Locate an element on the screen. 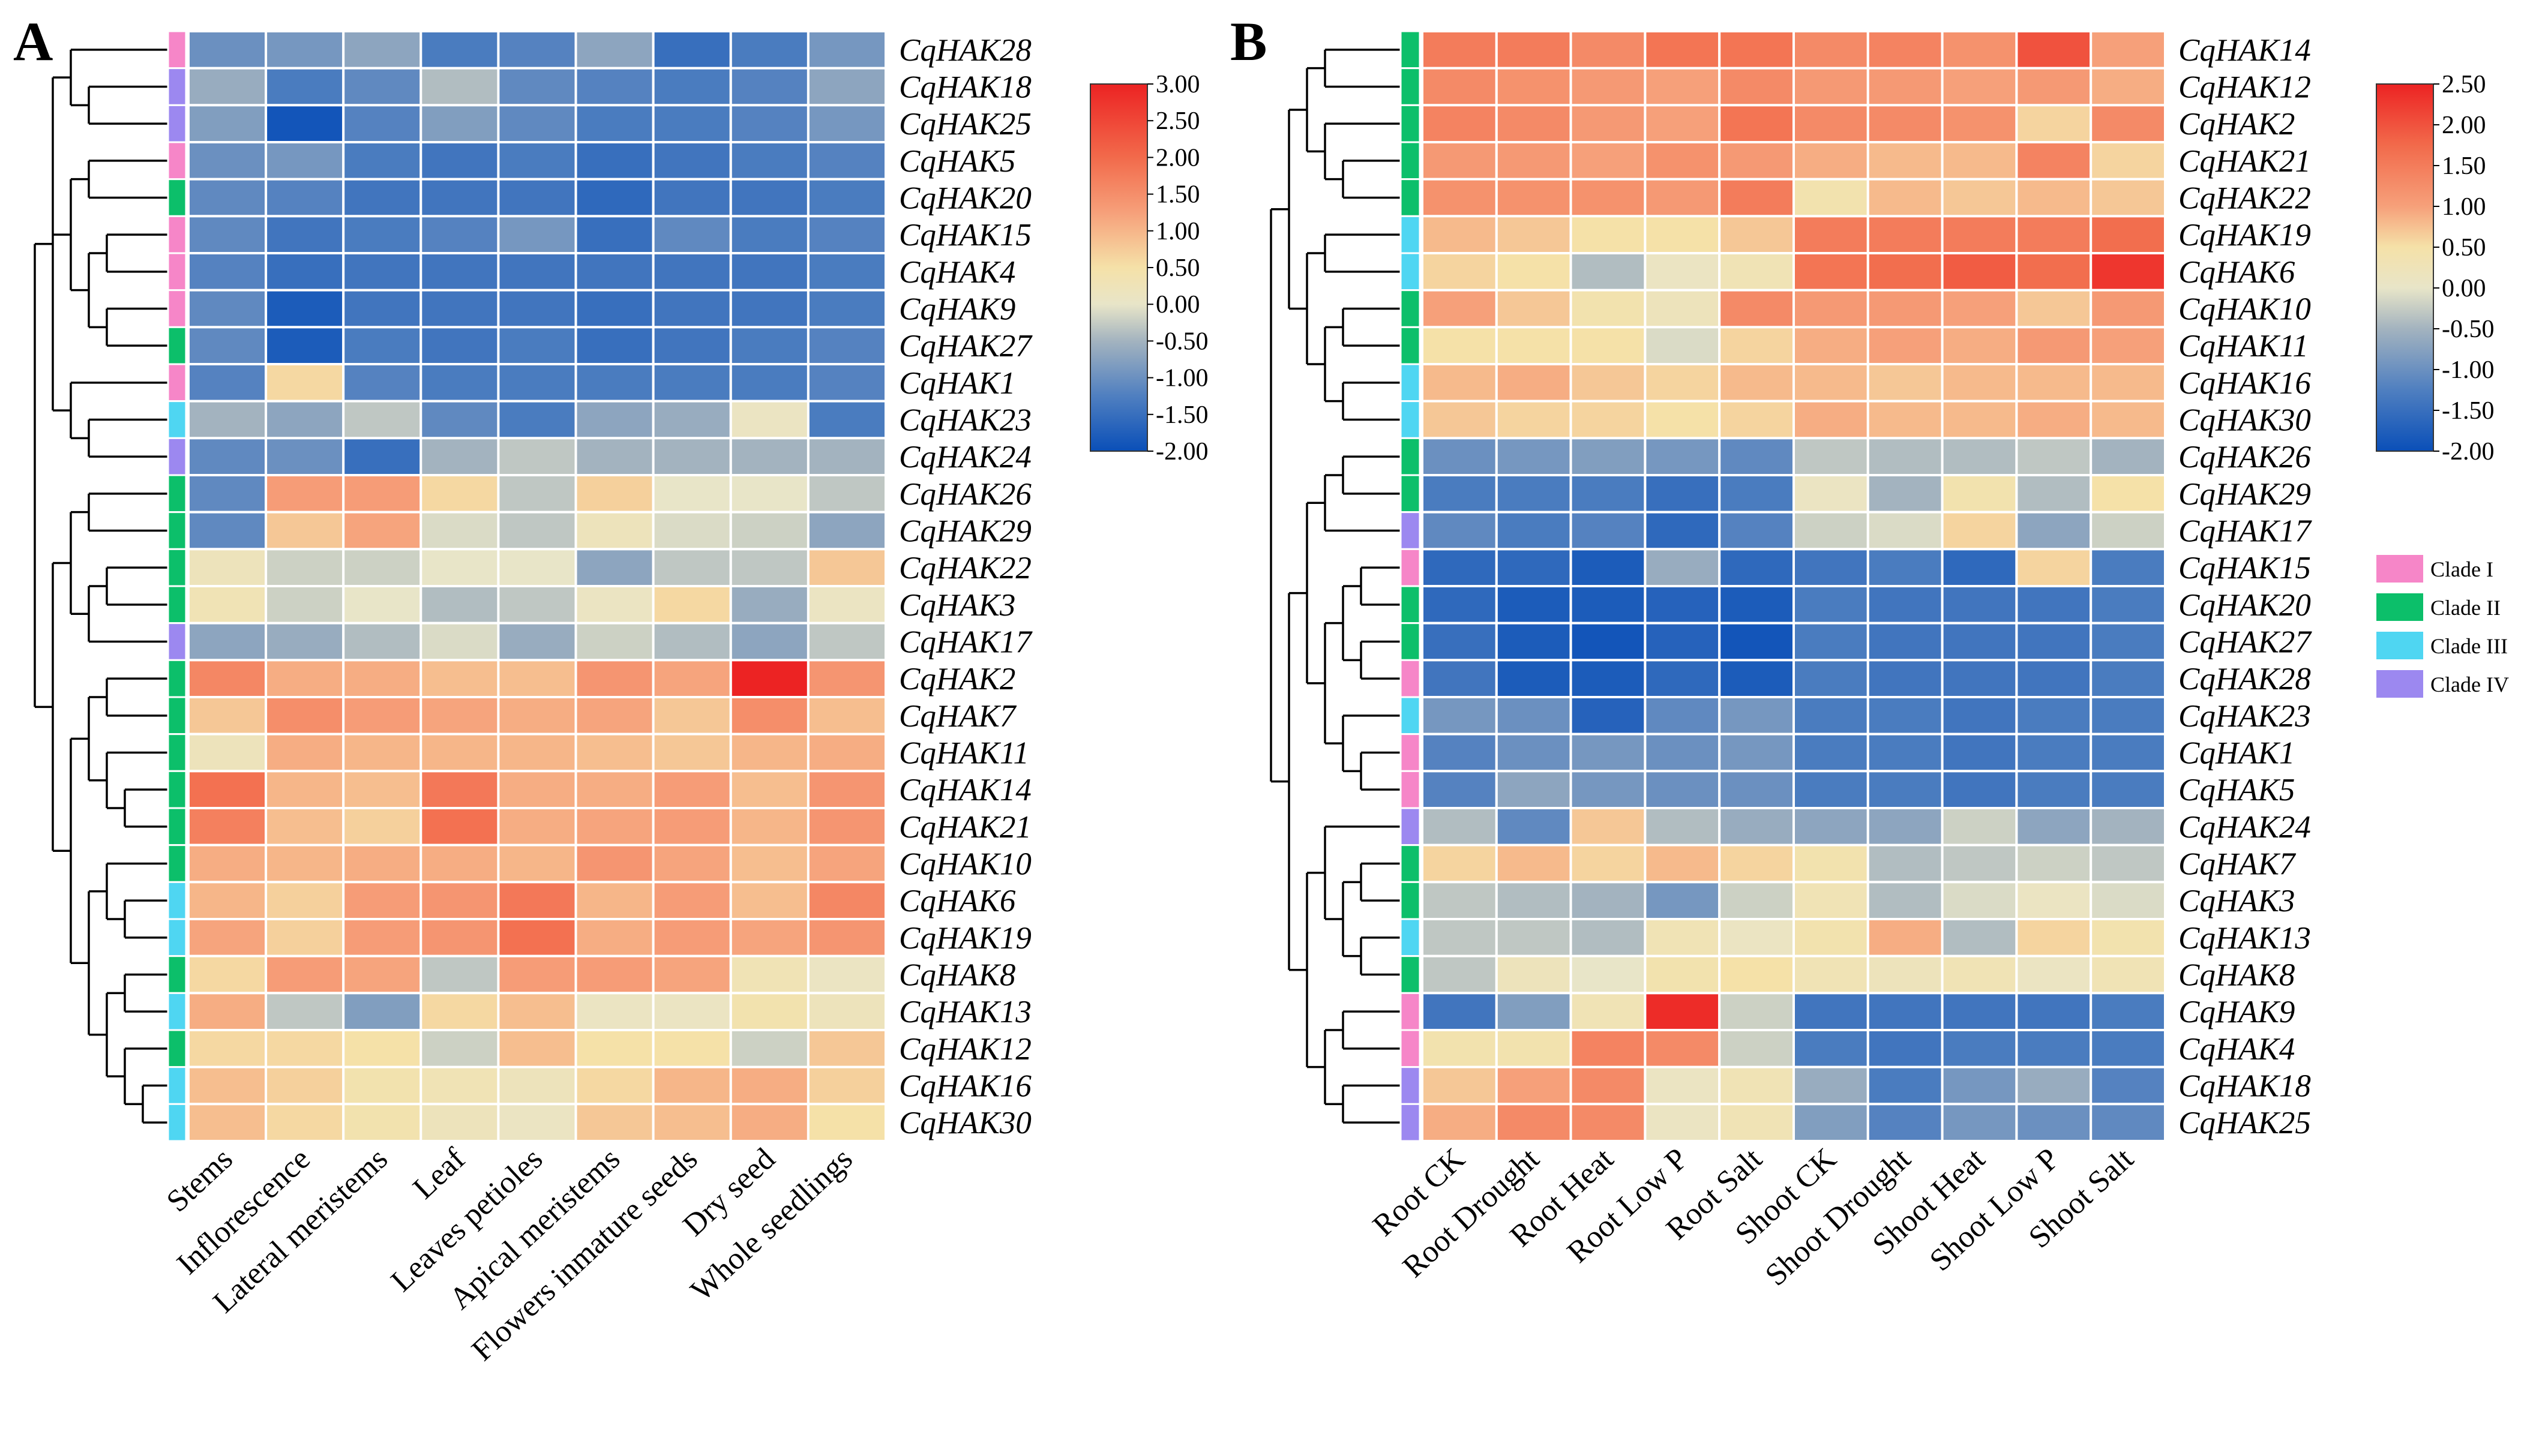  gene-label: CqHAK4 is located at coordinates (957, 272).